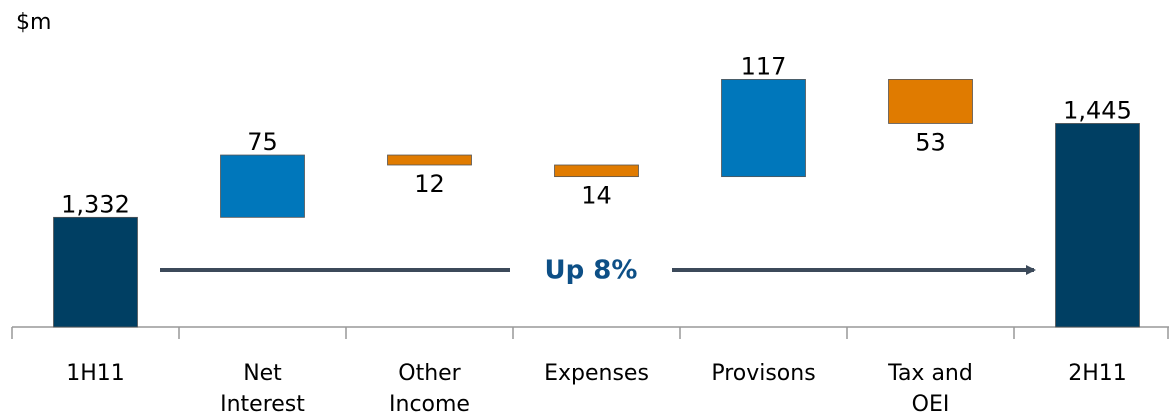 The width and height of the screenshot is (1169, 420). Describe the element at coordinates (262, 389) in the screenshot. I see `x-tick-label: Net Interest` at that location.